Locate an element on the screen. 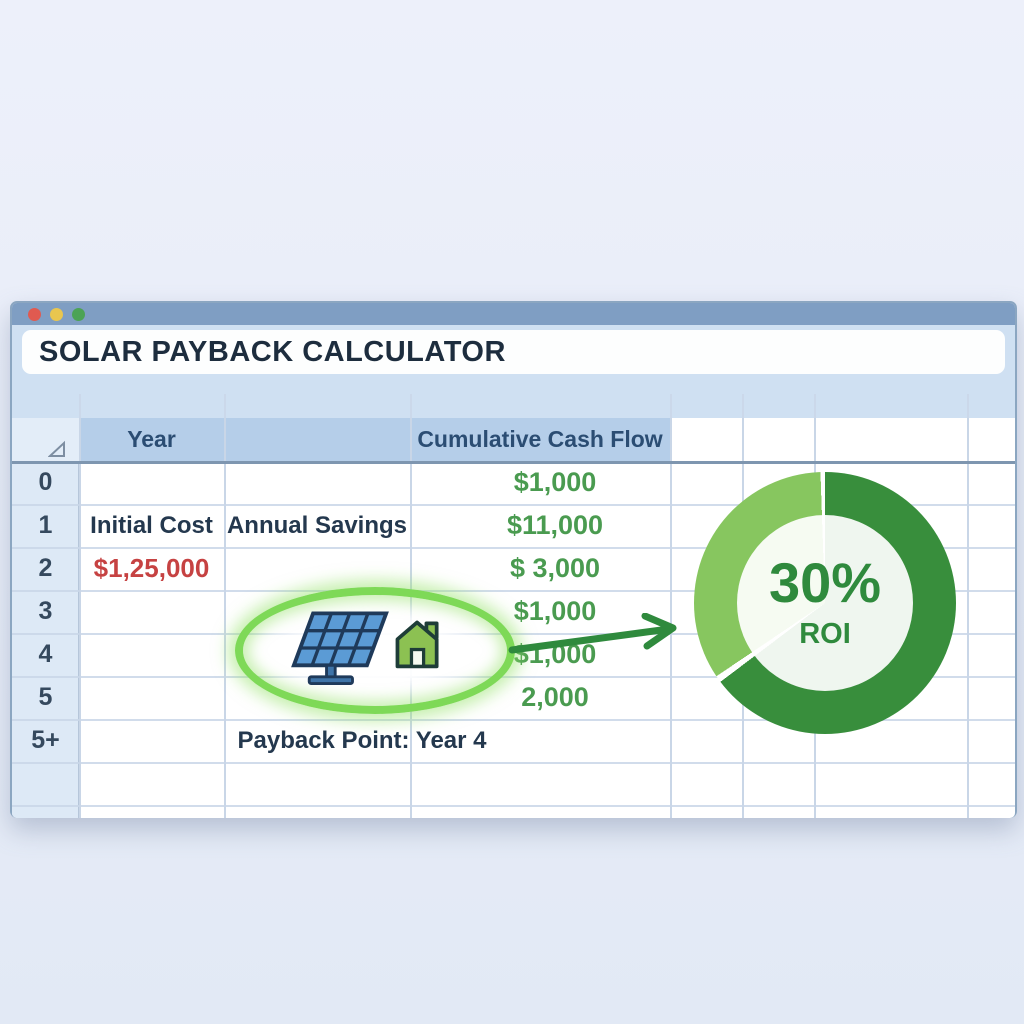  row-number-3: 3 is located at coordinates (45, 611).